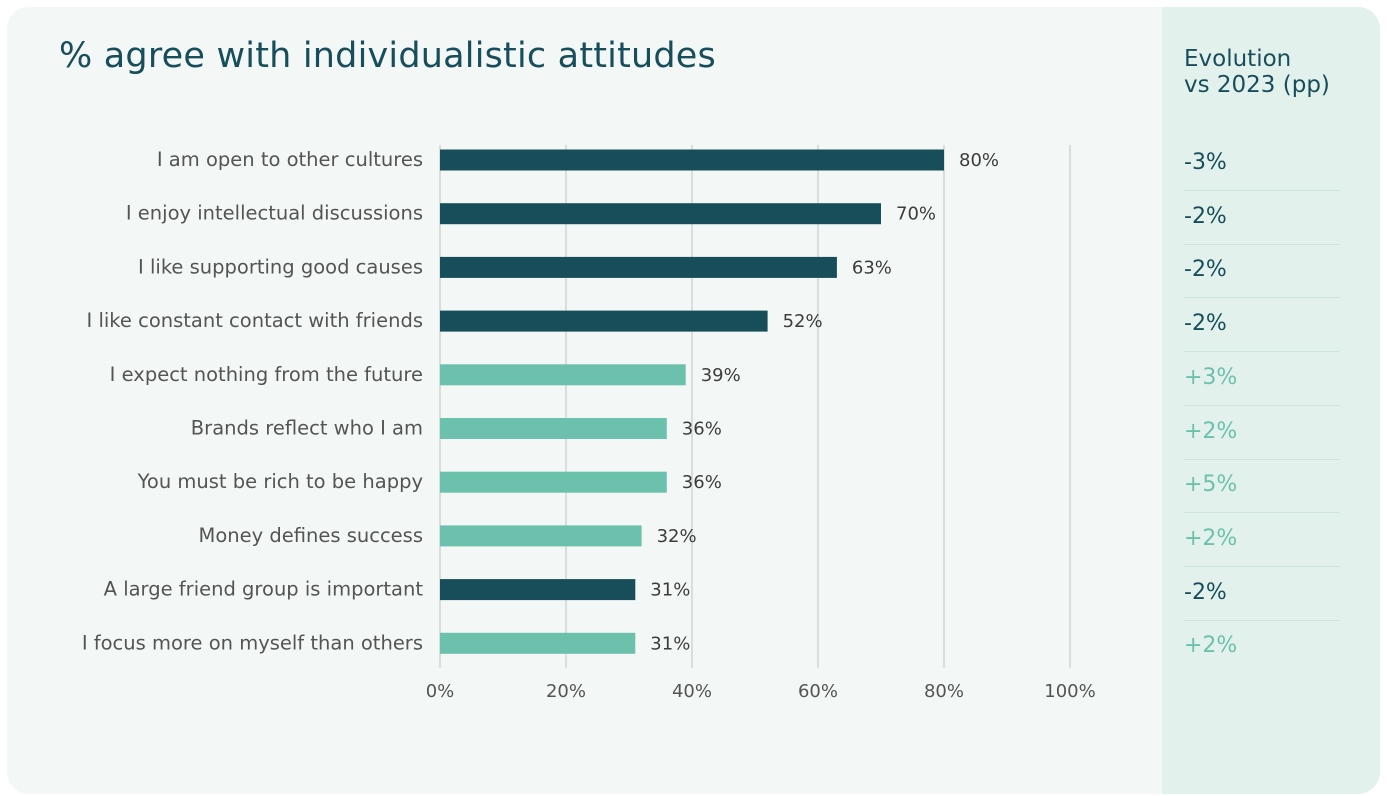 Image resolution: width=1387 pixels, height=796 pixels. What do you see at coordinates (916, 214) in the screenshot?
I see `data-label: 70%` at bounding box center [916, 214].